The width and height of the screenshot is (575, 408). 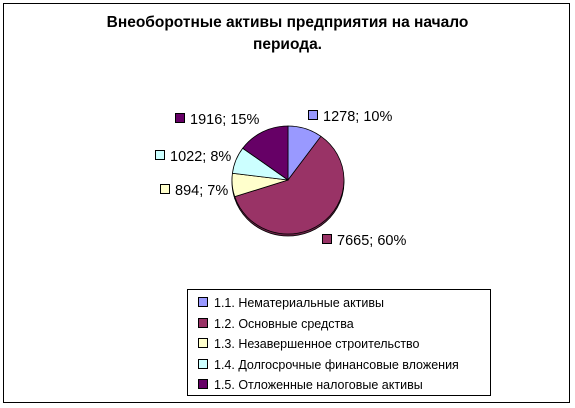 I want to click on data-label-4: 1022; 8%, so click(x=193, y=157).